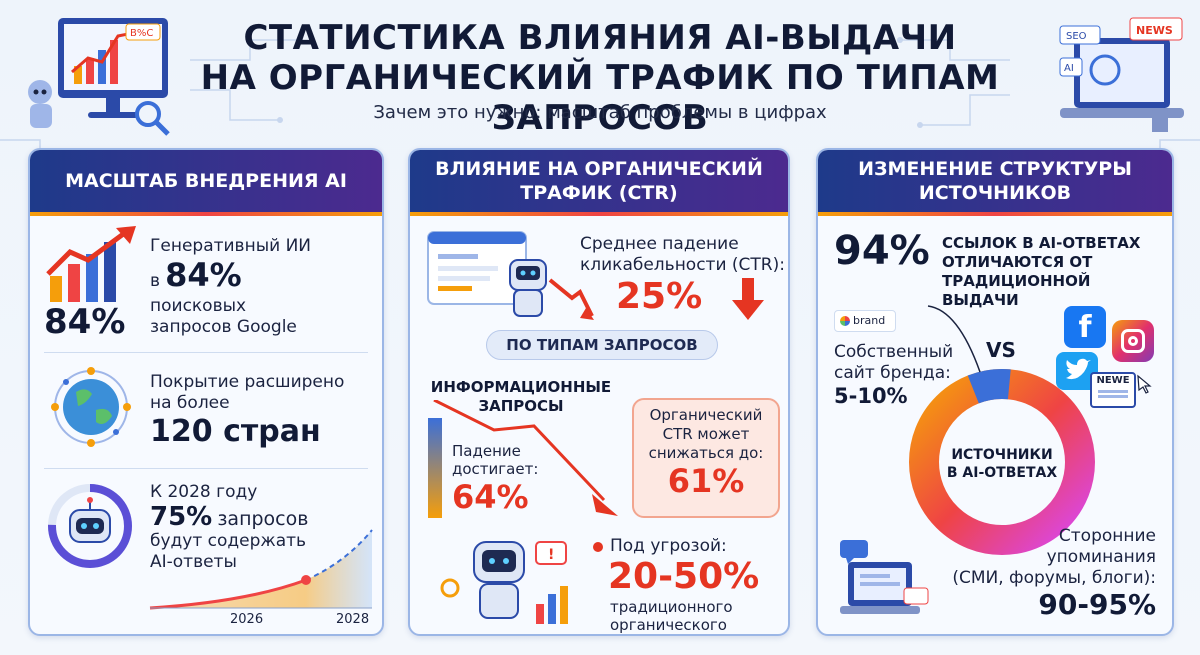  What do you see at coordinates (989, 386) in the screenshot?
I see `donut-slice-own-site` at bounding box center [989, 386].